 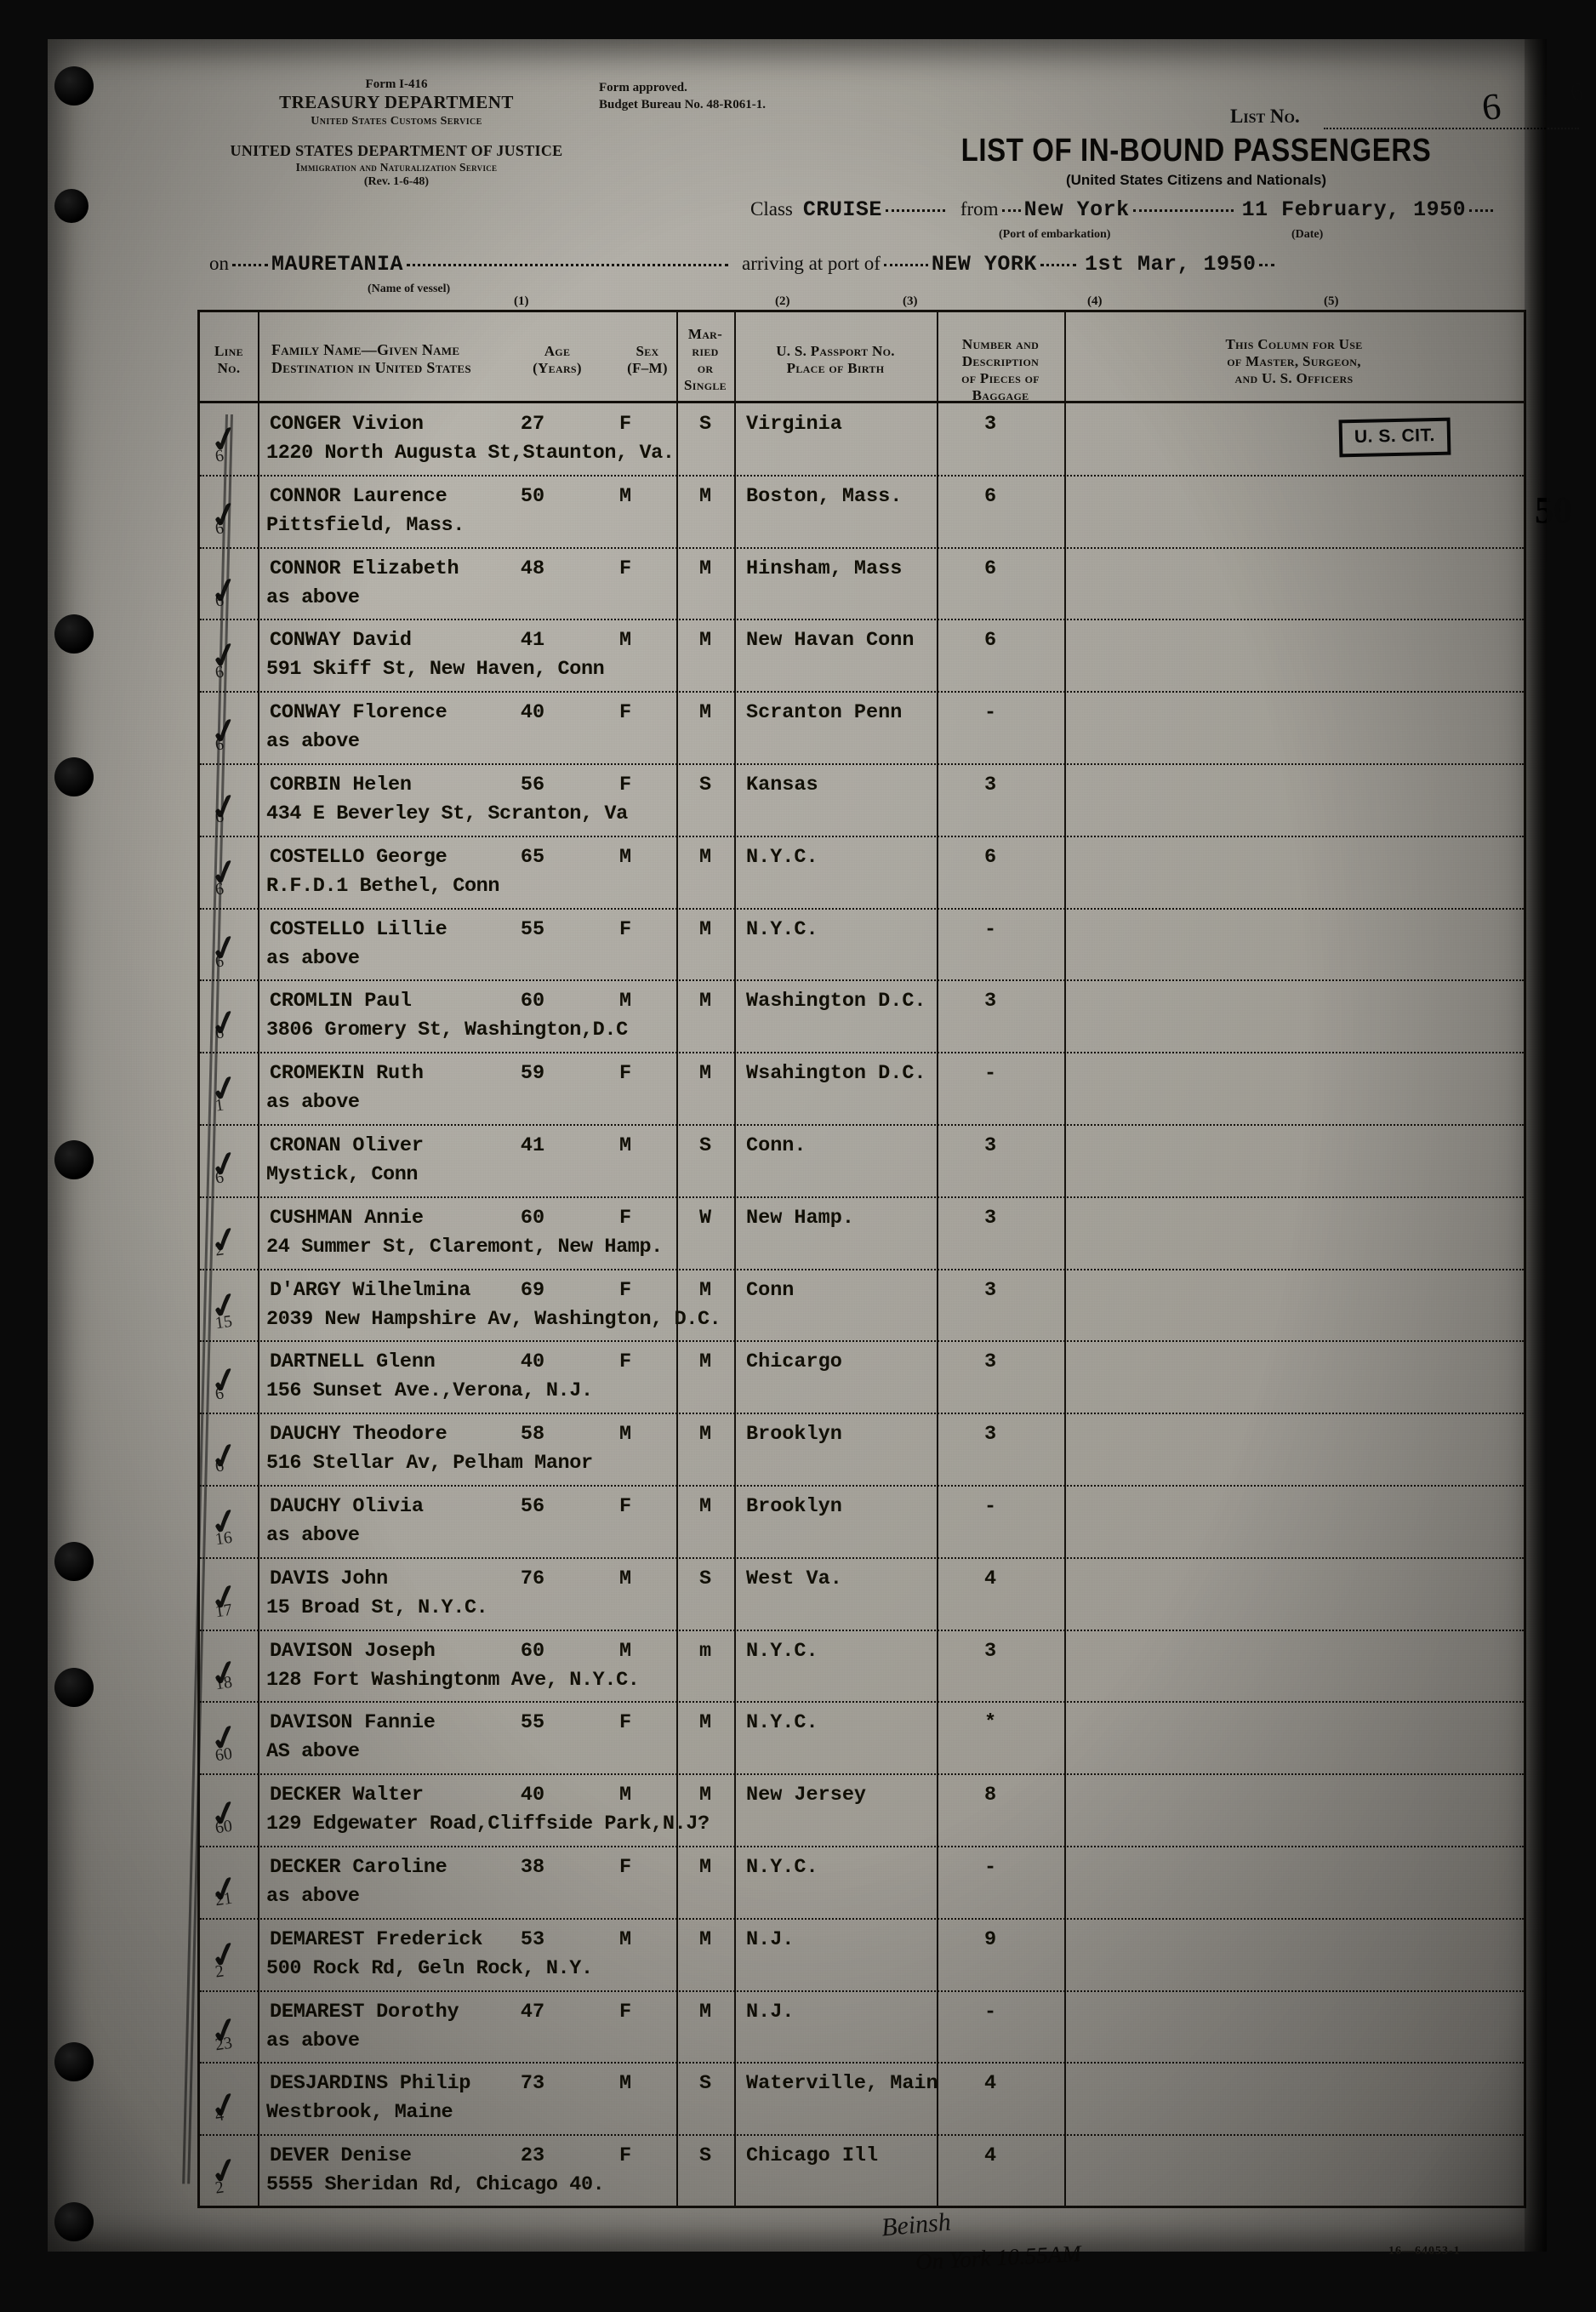 What do you see at coordinates (347, 1506) in the screenshot?
I see `passenger-name: DAUCHY Olivia` at bounding box center [347, 1506].